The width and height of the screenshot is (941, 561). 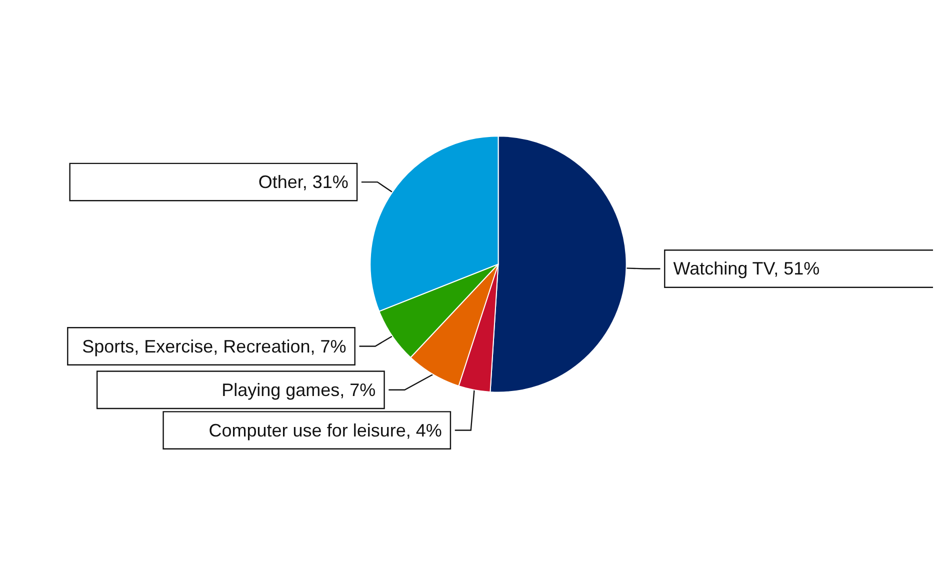 What do you see at coordinates (214, 346) in the screenshot?
I see `slice-label: Sports, Exercise, Recreation, 7%` at bounding box center [214, 346].